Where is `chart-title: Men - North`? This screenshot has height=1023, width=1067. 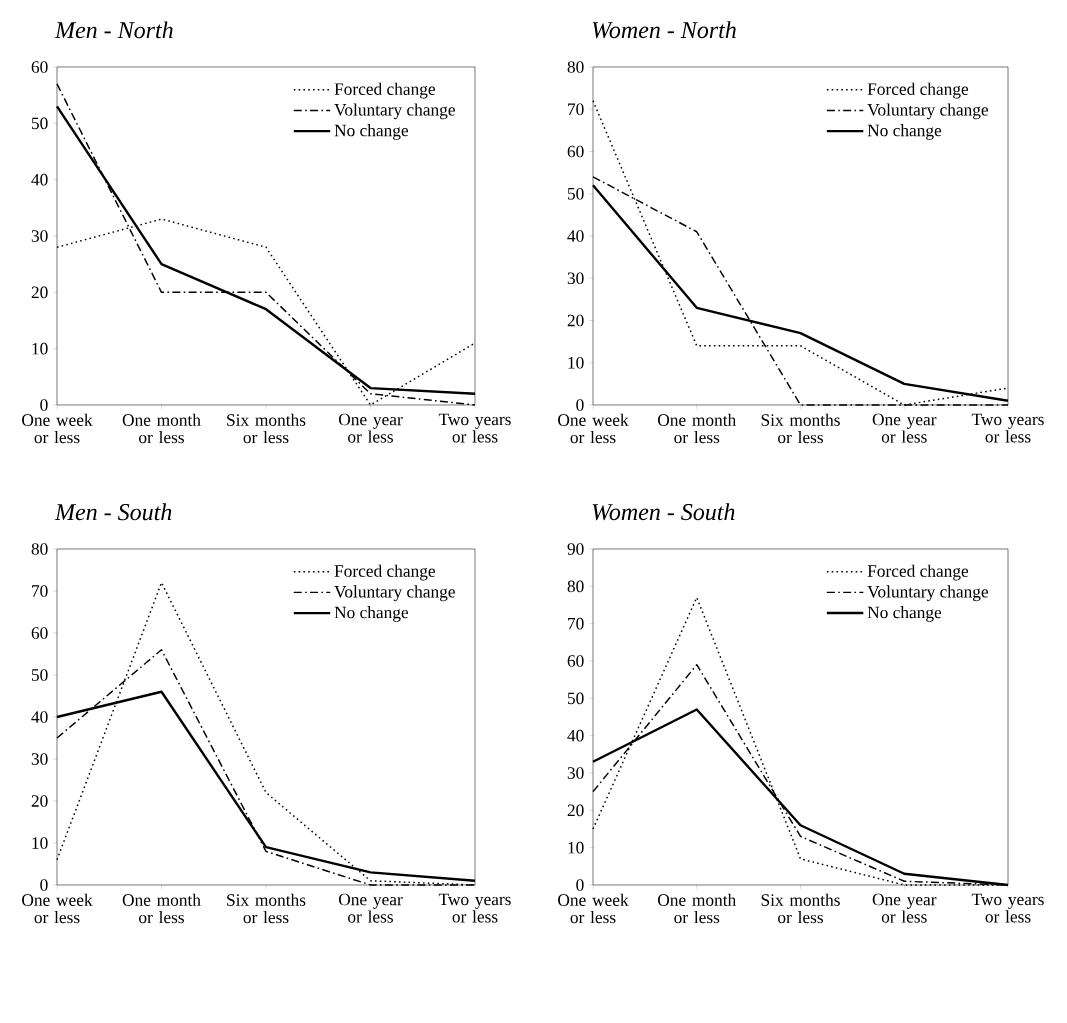 chart-title: Men - North is located at coordinates (113, 30).